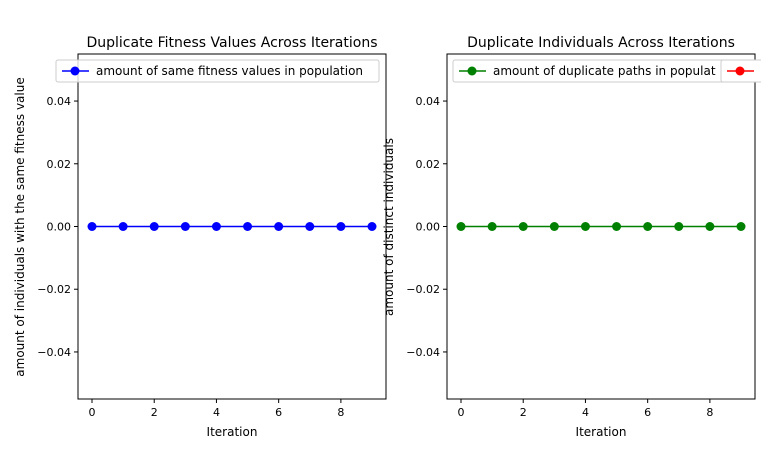  Describe the element at coordinates (601, 43) in the screenshot. I see `chart-title-right: Duplicate Individuals Across Iterations` at that location.